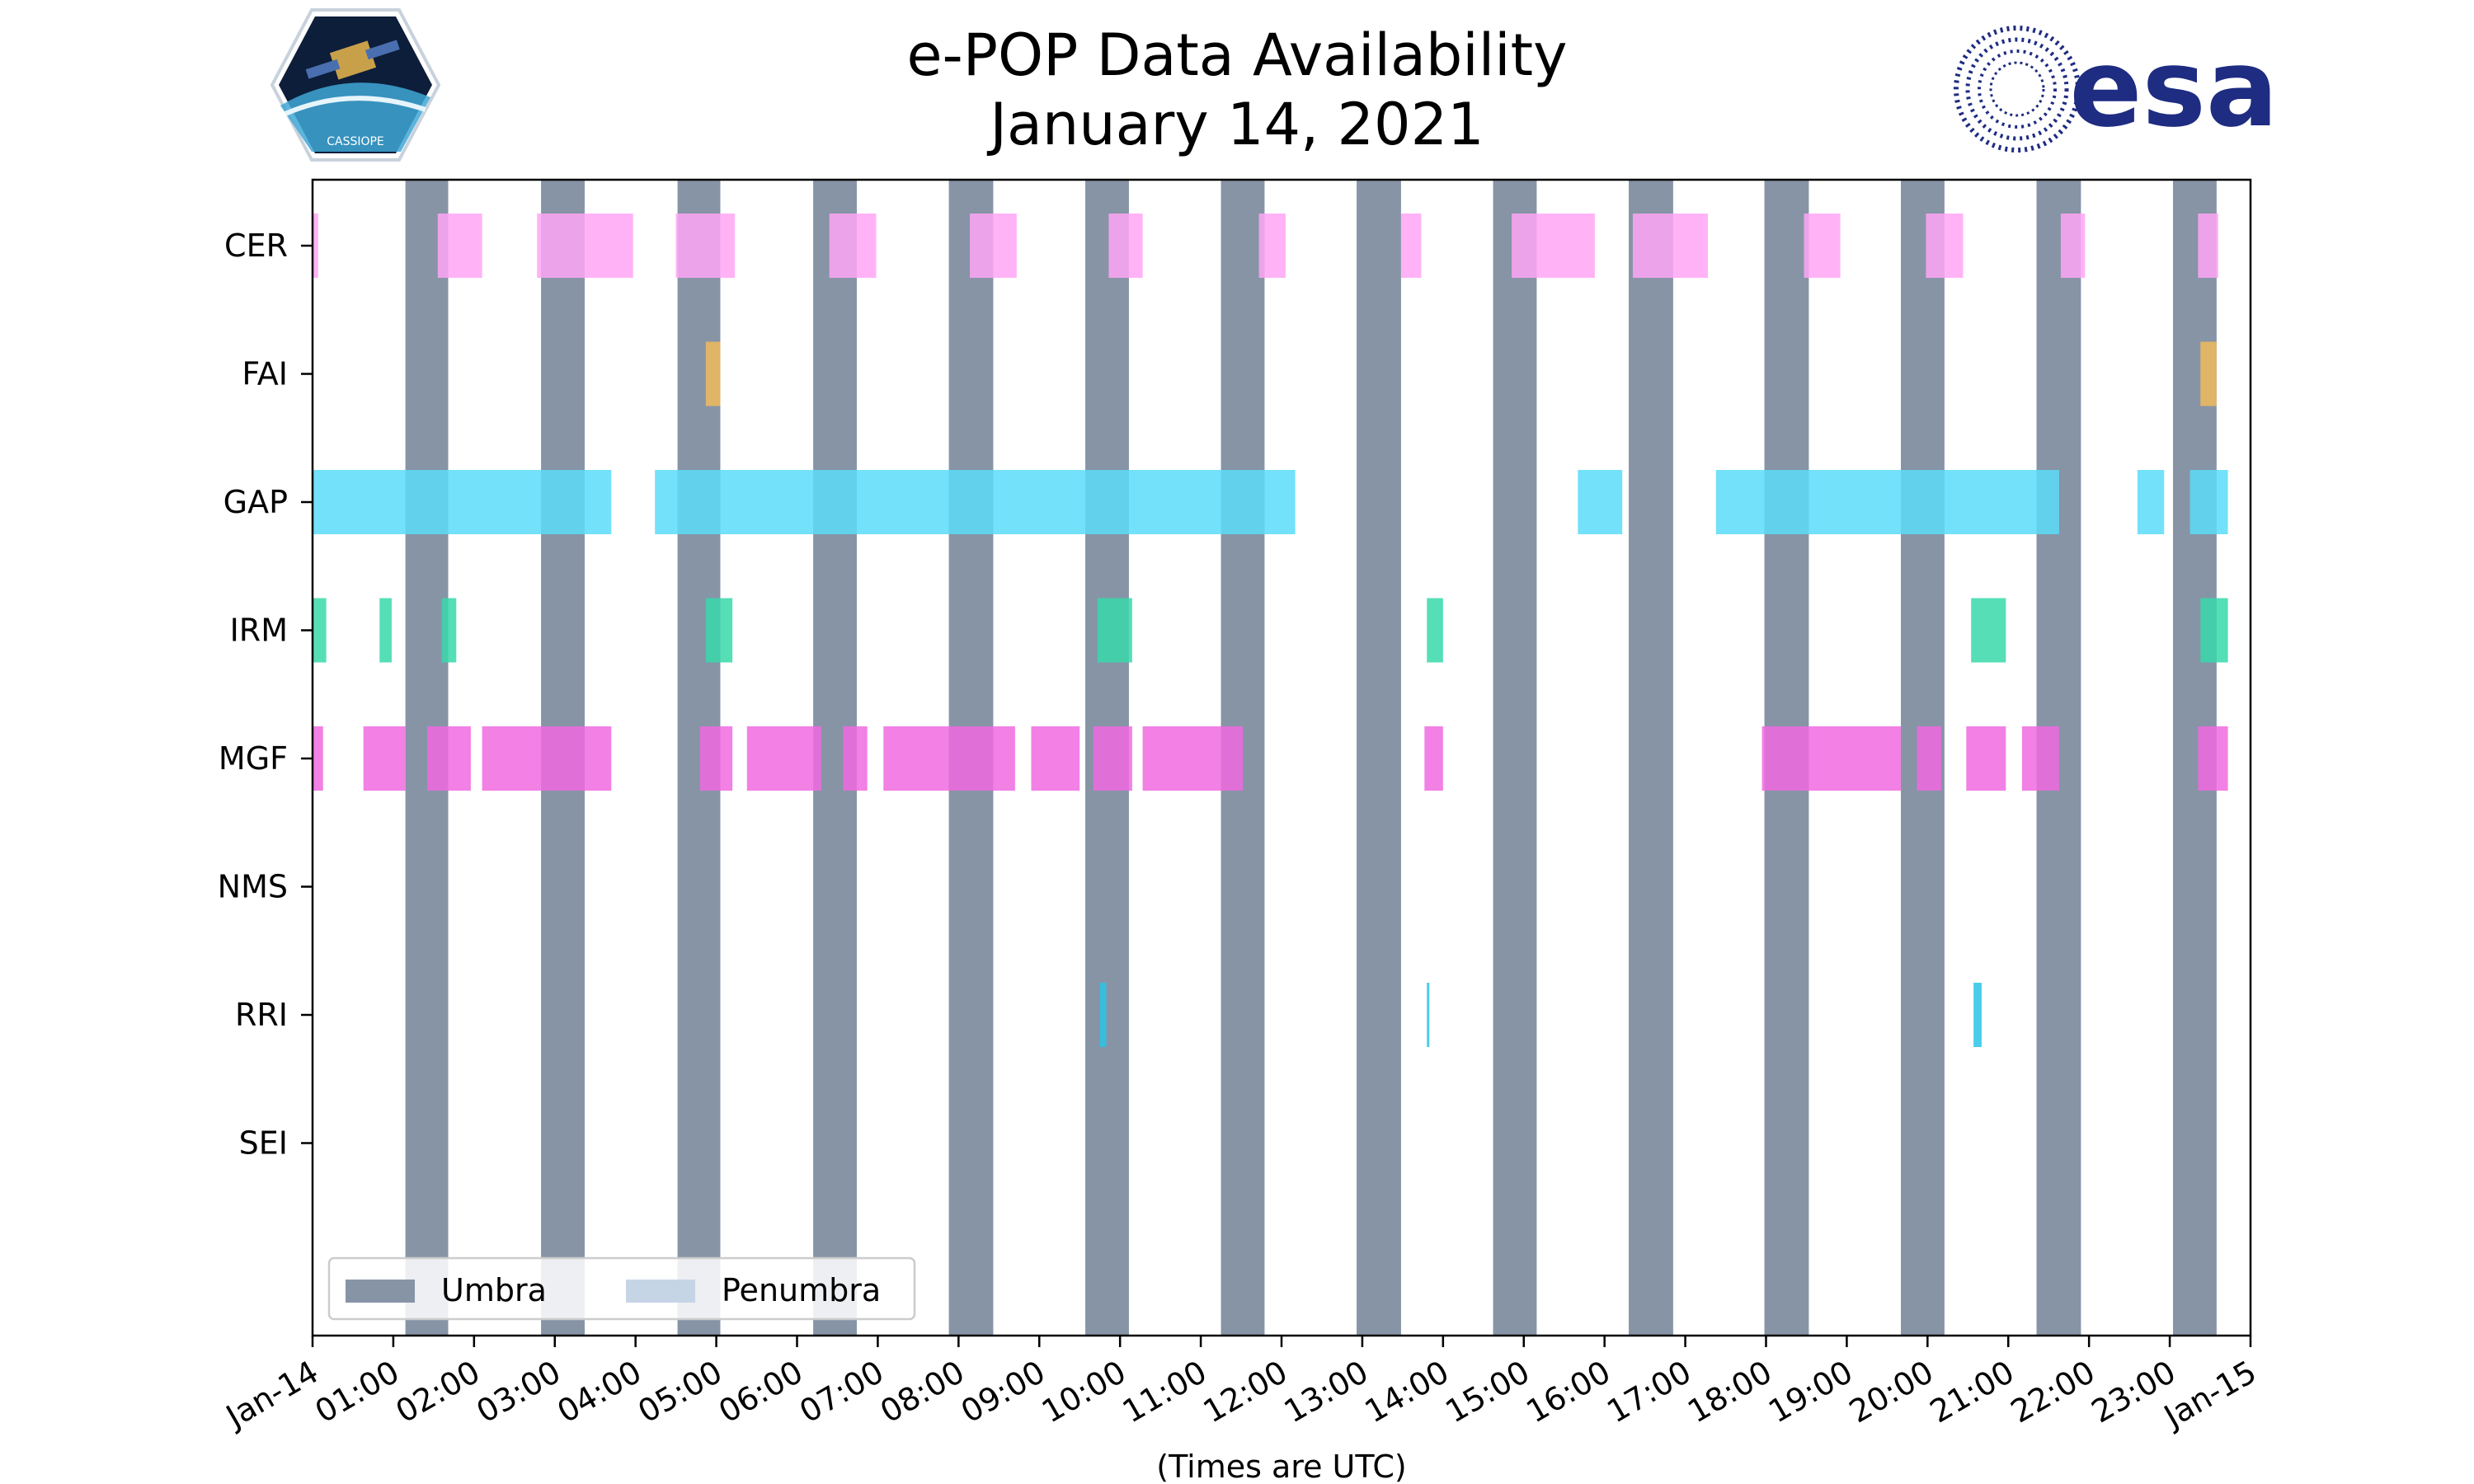 The width and height of the screenshot is (2474, 1484). What do you see at coordinates (1406, 1392) in the screenshot?
I see `x-tick-label: 14:00` at bounding box center [1406, 1392].